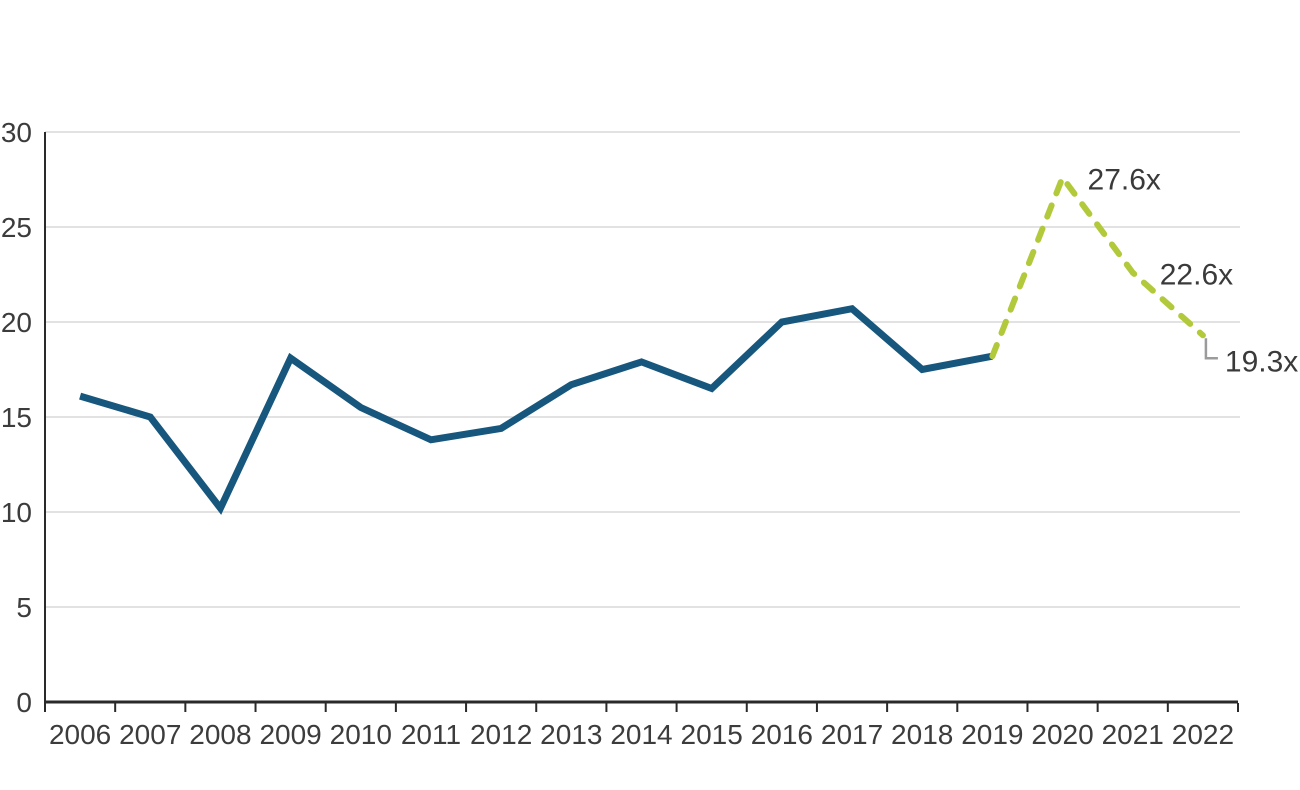  I want to click on y-tick-label: 25, so click(16, 227).